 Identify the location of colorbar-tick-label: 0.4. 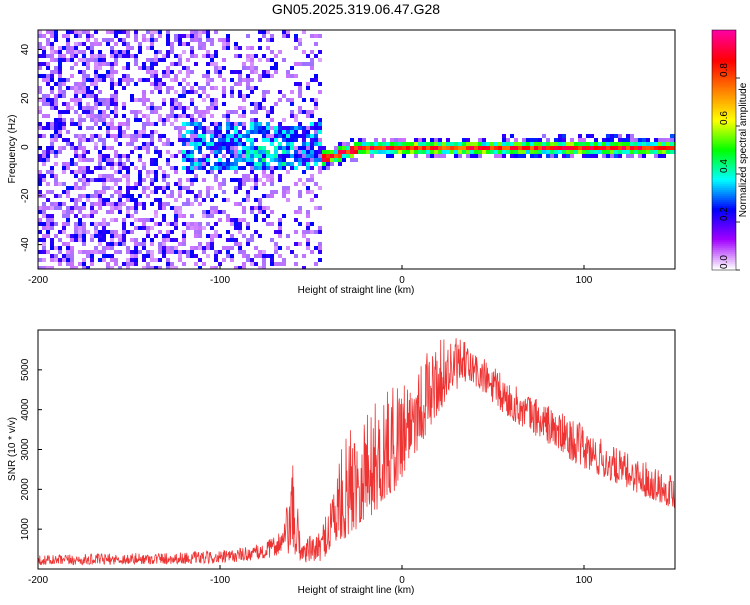
(724, 166).